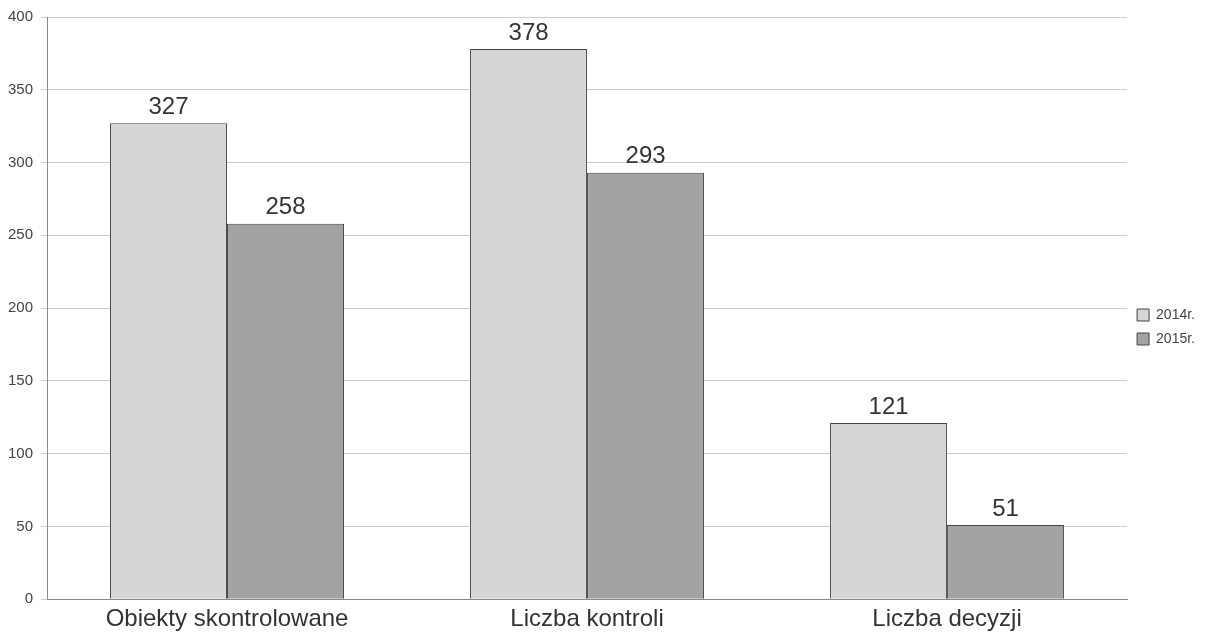 This screenshot has height=640, width=1215. Describe the element at coordinates (1005, 507) in the screenshot. I see `data-label: 51` at that location.